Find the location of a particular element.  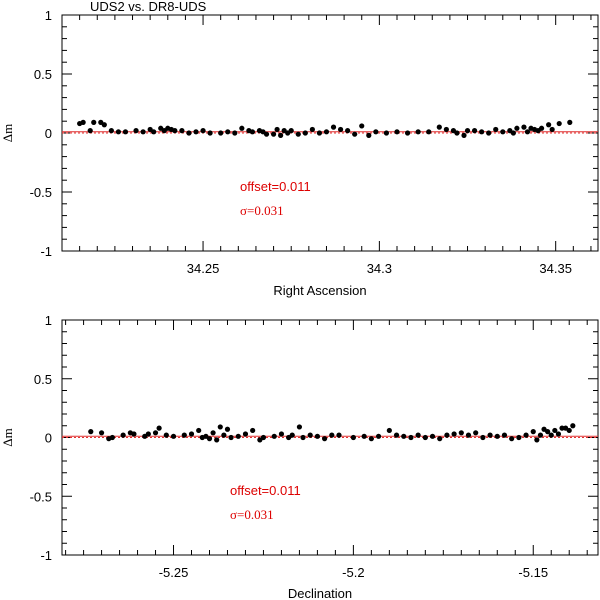

sigma-annotation: σ=0.031 is located at coordinates (252, 514).